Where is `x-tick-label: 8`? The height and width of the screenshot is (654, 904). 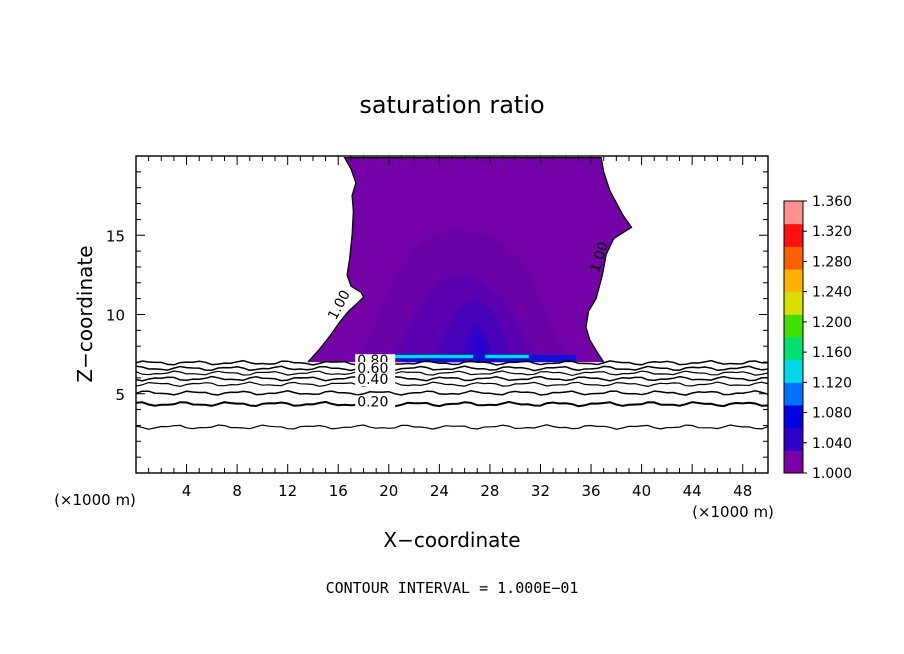 x-tick-label: 8 is located at coordinates (237, 491).